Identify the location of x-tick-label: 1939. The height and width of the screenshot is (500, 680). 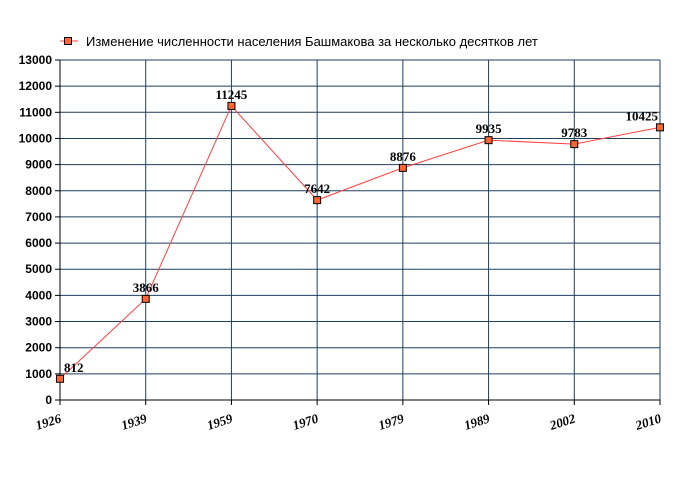
(134, 421).